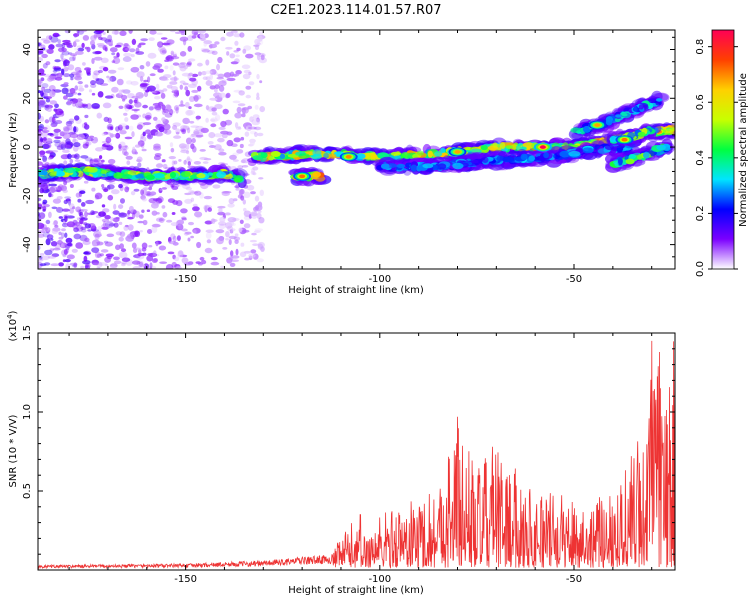  I want to click on heatmap-tracks, so click(356, 139).